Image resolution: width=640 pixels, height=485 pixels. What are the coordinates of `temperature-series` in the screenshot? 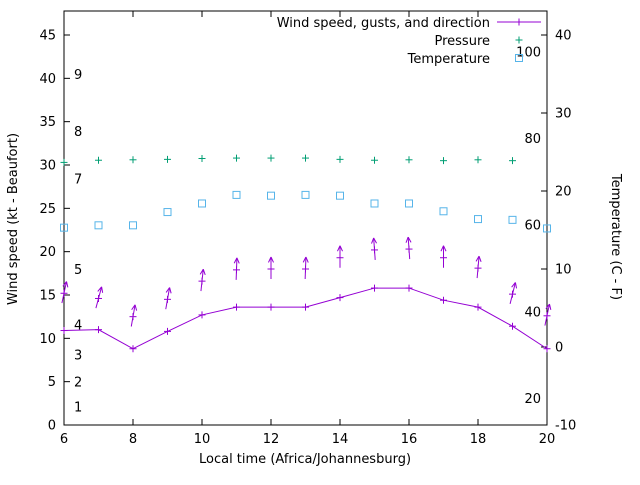 It's located at (305, 211).